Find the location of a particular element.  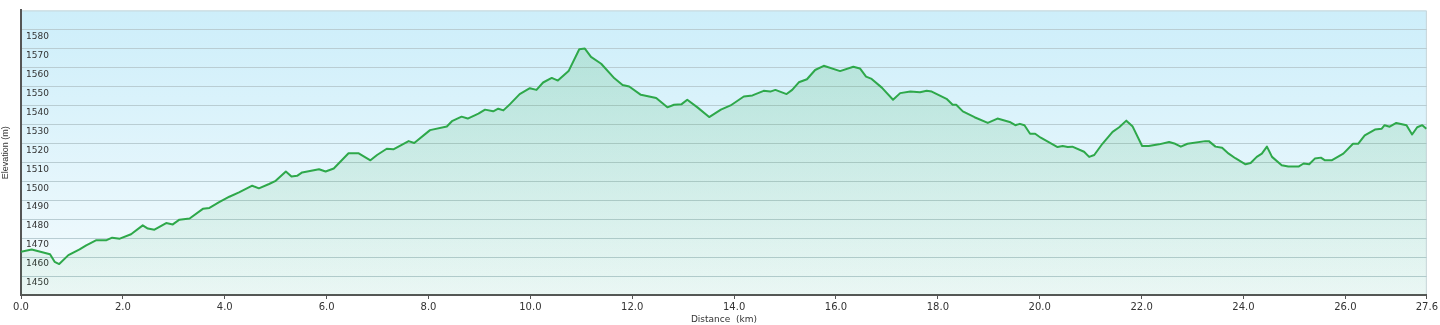

y-axis-title: Elevation (m) is located at coordinates (5, 153).